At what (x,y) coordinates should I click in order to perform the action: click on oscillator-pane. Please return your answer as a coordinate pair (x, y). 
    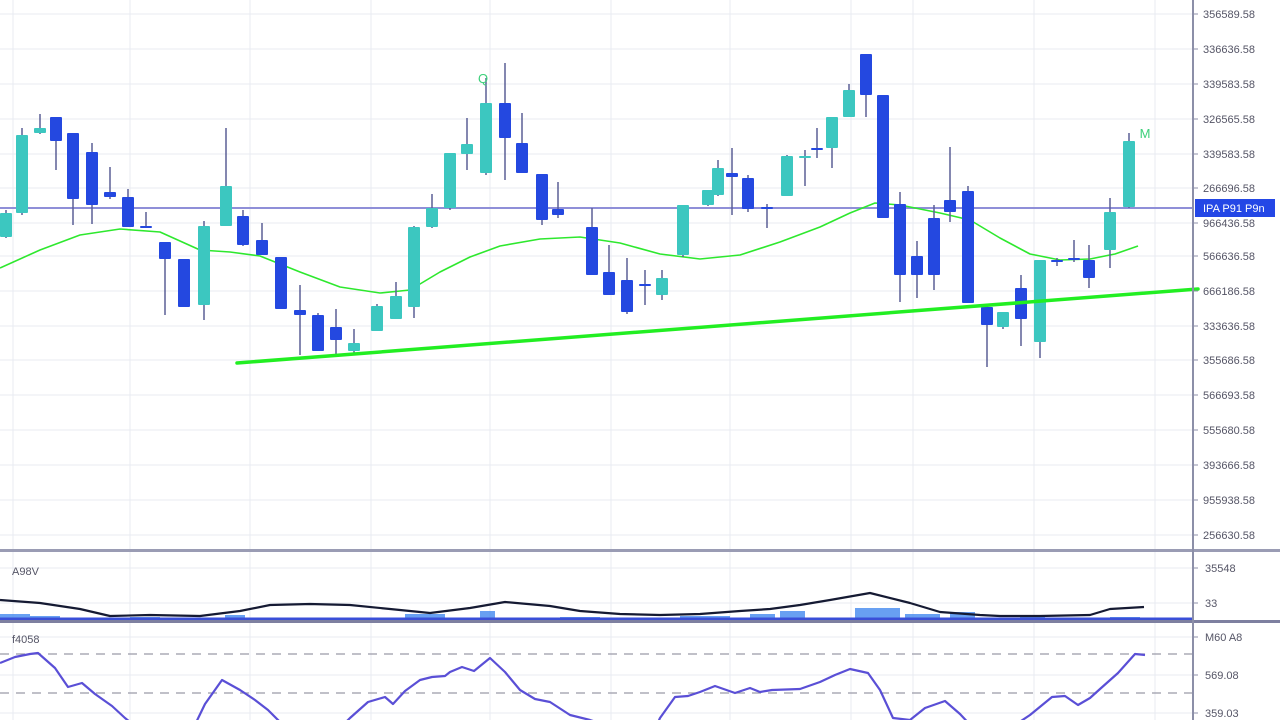
    Looking at the image, I should click on (596, 685).